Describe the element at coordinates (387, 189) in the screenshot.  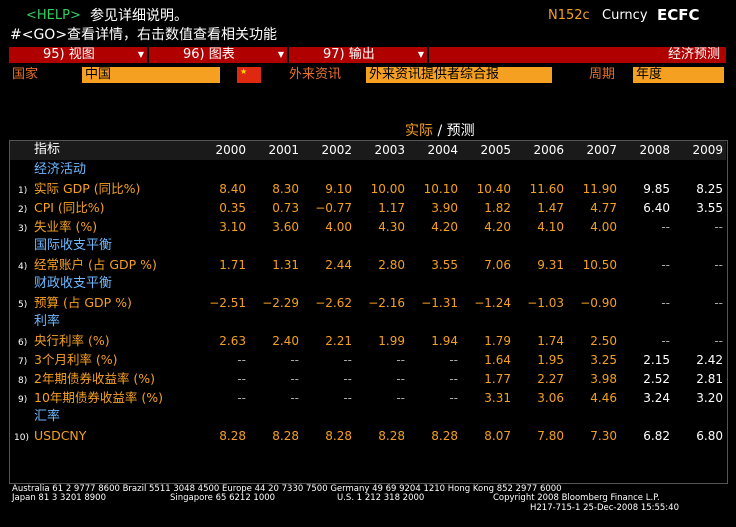
I see `cell-value: 10.00` at that location.